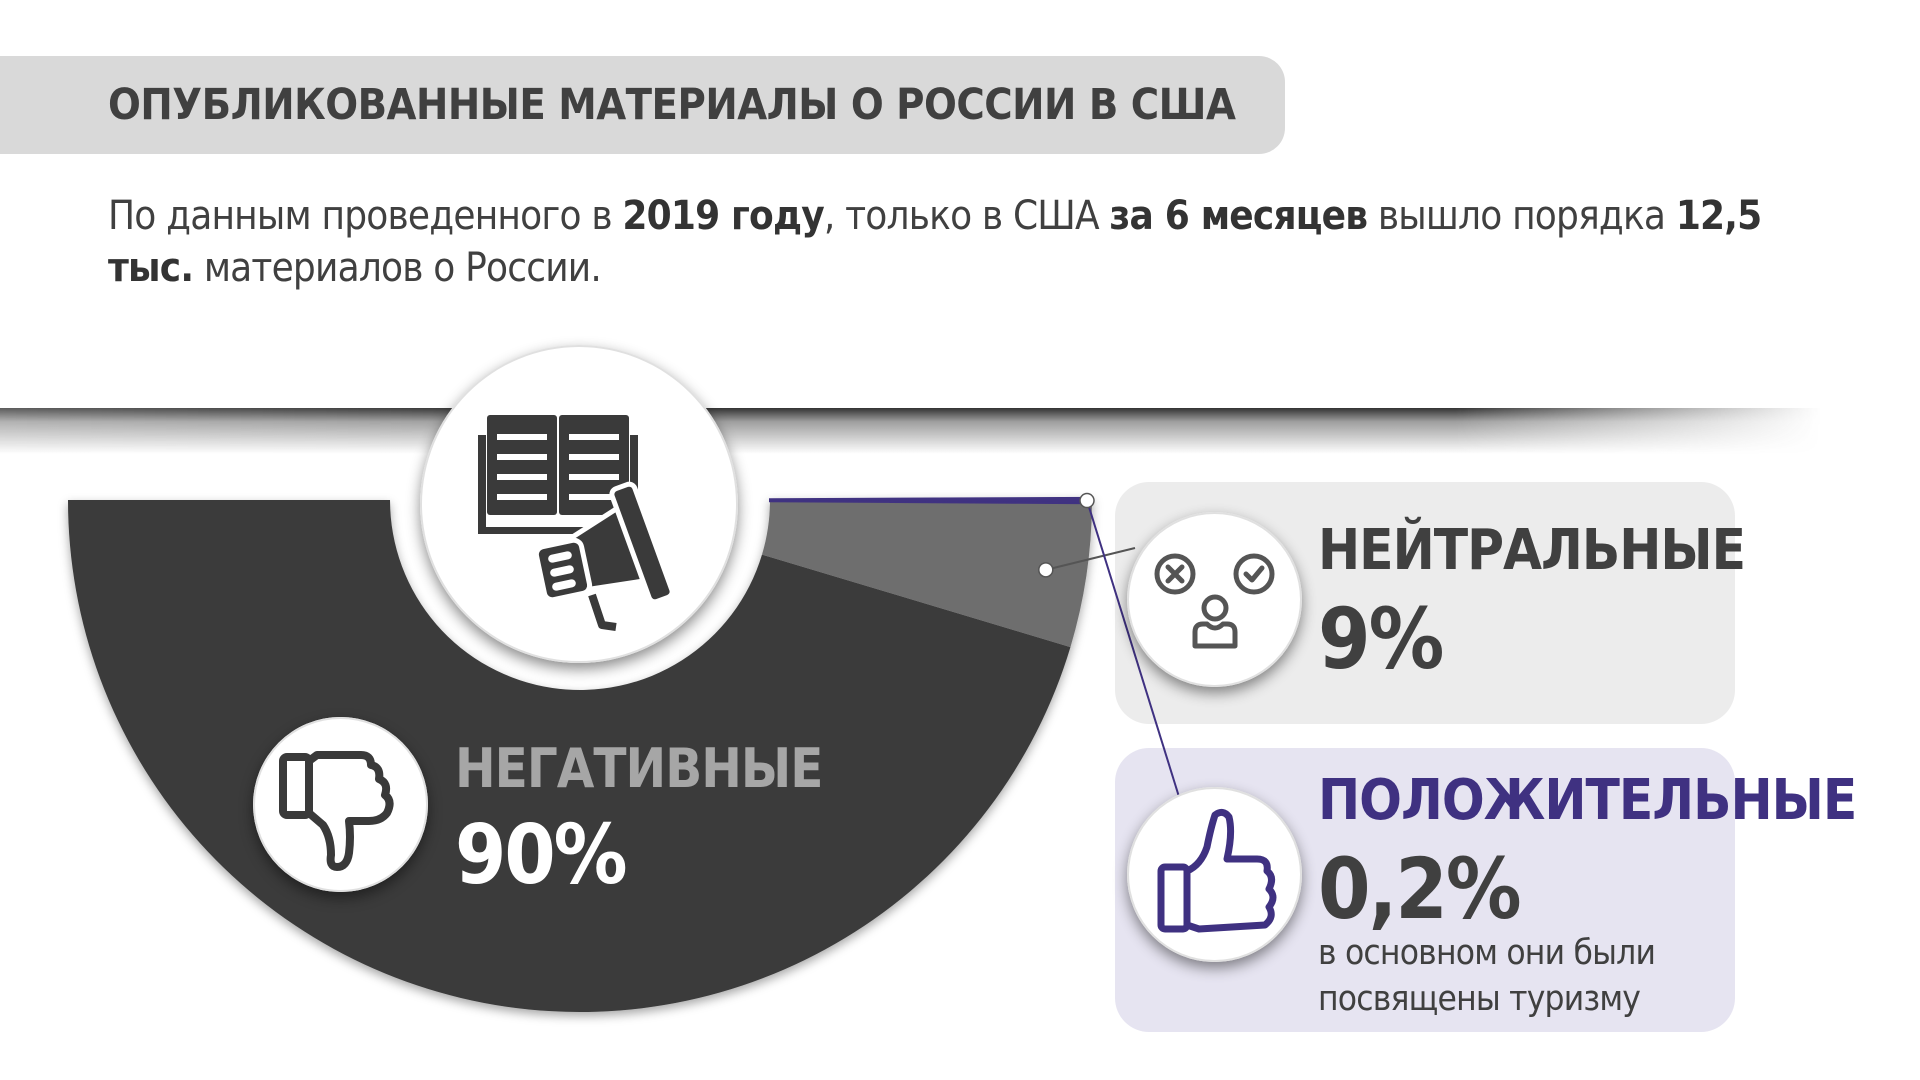 The image size is (1920, 1080). Describe the element at coordinates (1487, 976) in the screenshot. I see `positive-note: в основном они были посвящены туризму` at that location.